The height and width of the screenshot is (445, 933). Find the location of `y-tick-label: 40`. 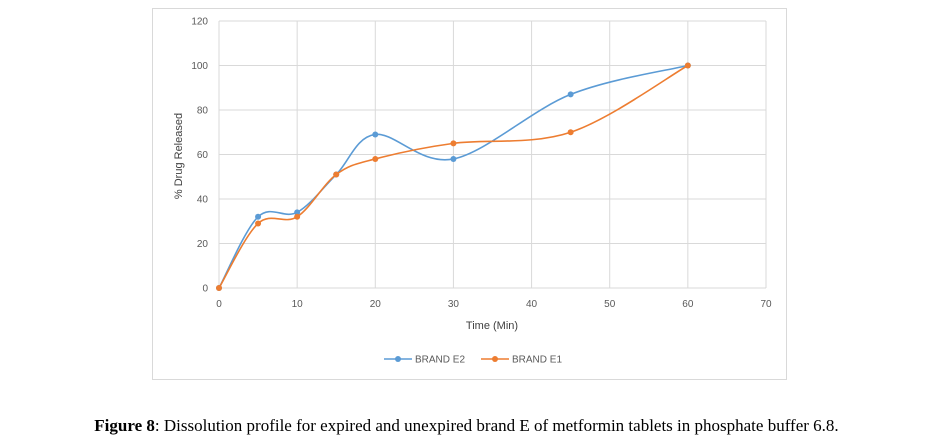

y-tick-label: 40 is located at coordinates (203, 200).